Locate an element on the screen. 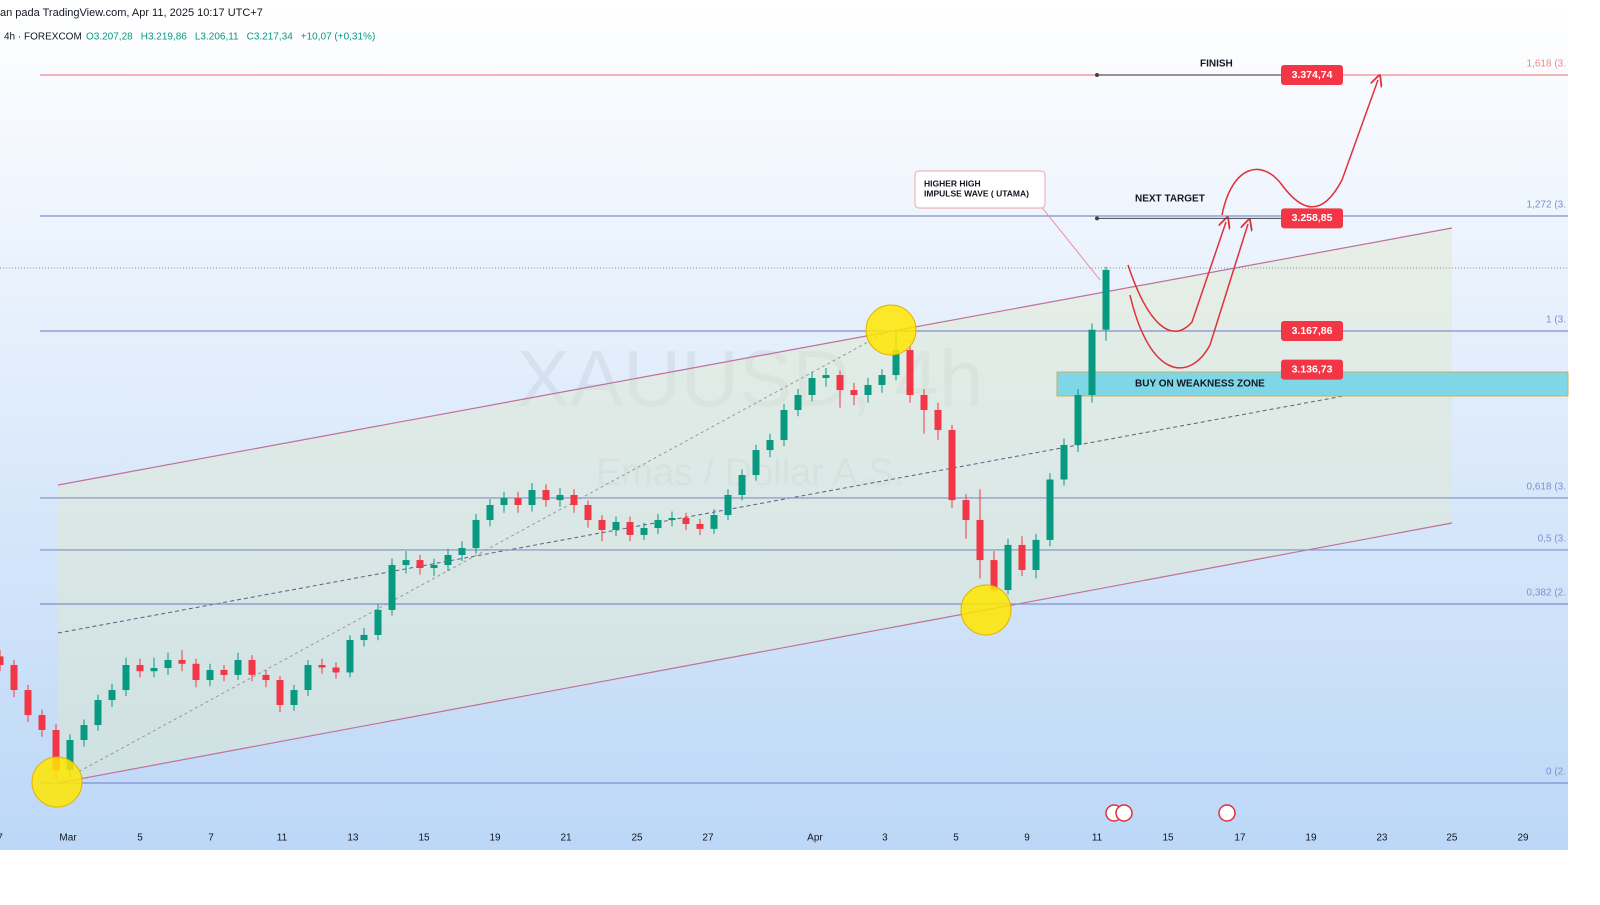 Image resolution: width=1600 pixels, height=905 pixels. target-label: FINISH is located at coordinates (1216, 64).